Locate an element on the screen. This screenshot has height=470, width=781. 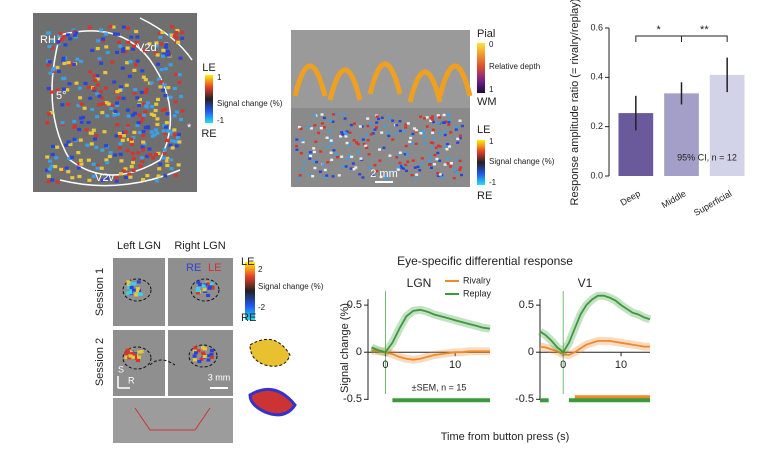
inset-lines is located at coordinates (172, 419).